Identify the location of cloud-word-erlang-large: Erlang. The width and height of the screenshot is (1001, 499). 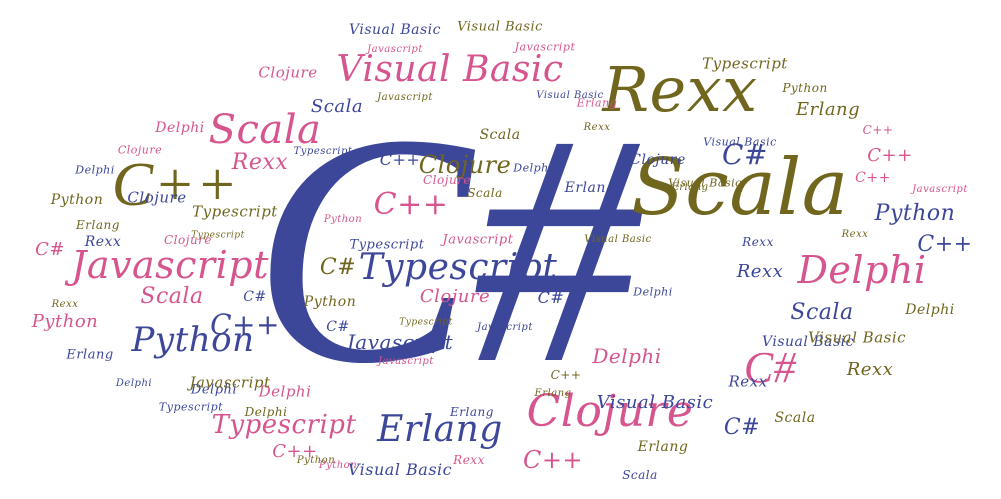
(440, 429).